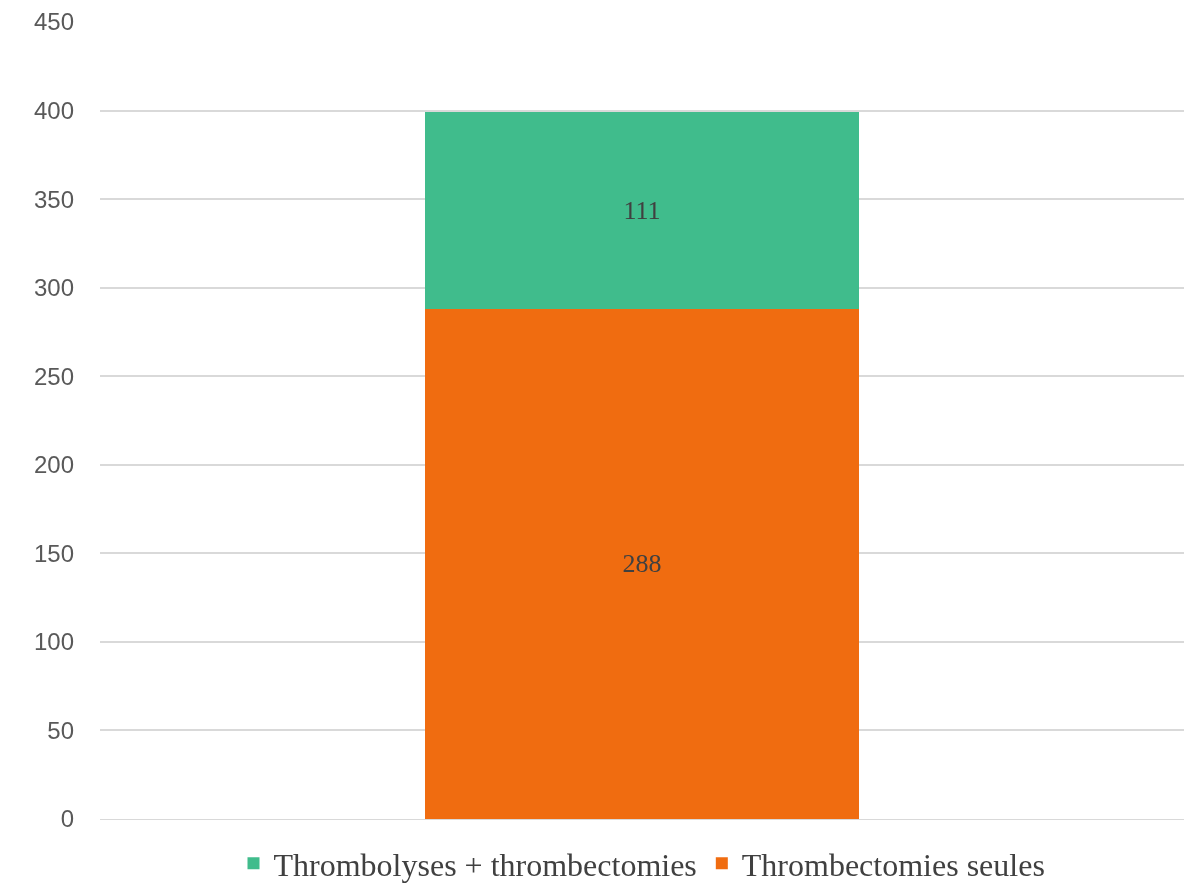 This screenshot has height=895, width=1189. I want to click on y-tick-label: 250, so click(53, 376).